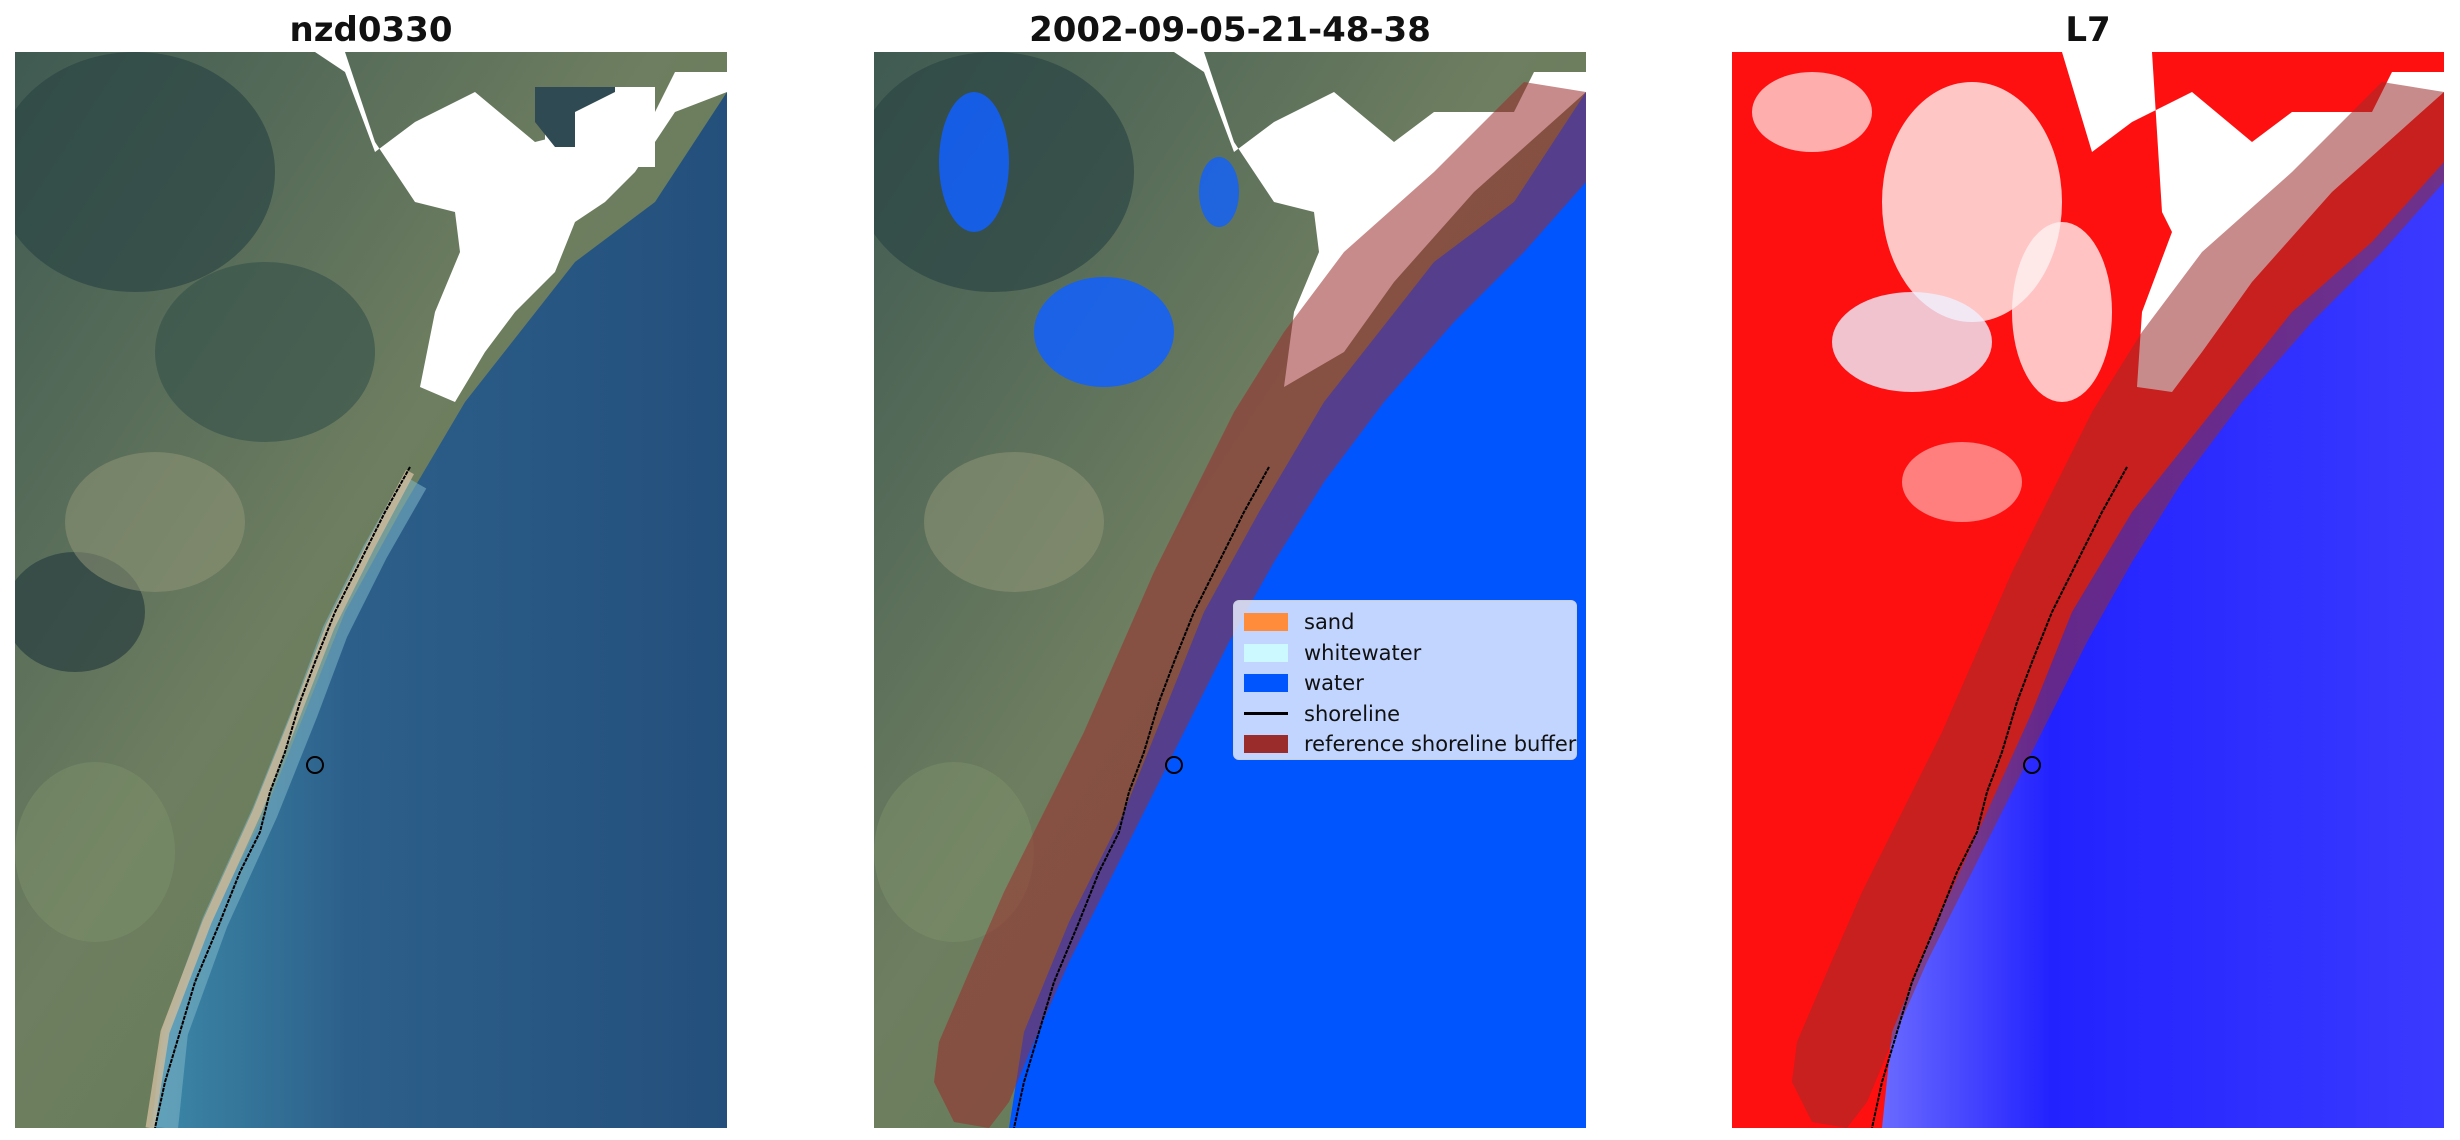 Image resolution: width=2460 pixels, height=1140 pixels. I want to click on panel-title-classified: 2002-09-05-21-48-38, so click(1230, 30).